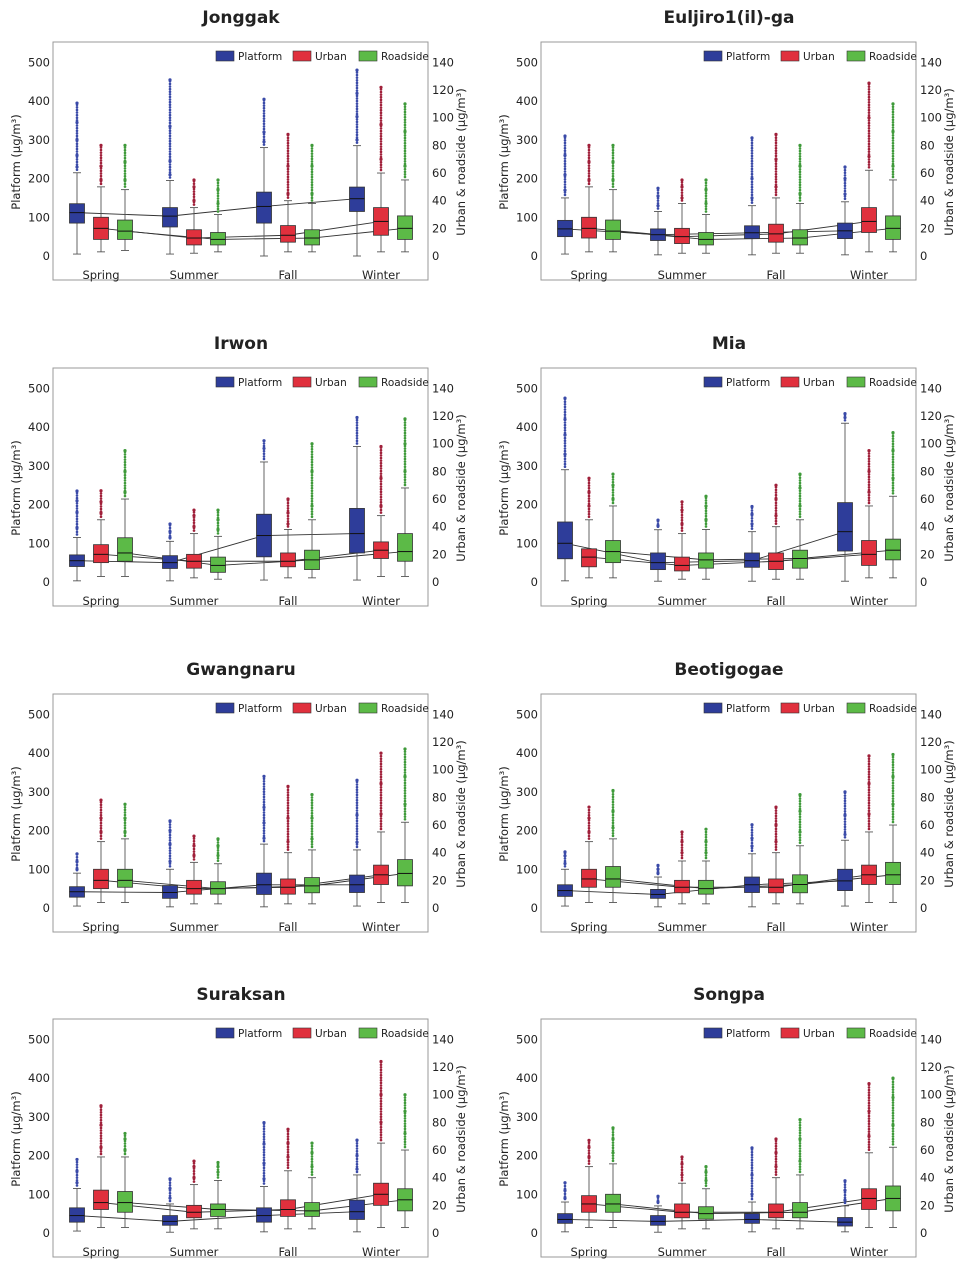 The width and height of the screenshot is (968, 1278). I want to click on category-label: Winter, so click(381, 275).